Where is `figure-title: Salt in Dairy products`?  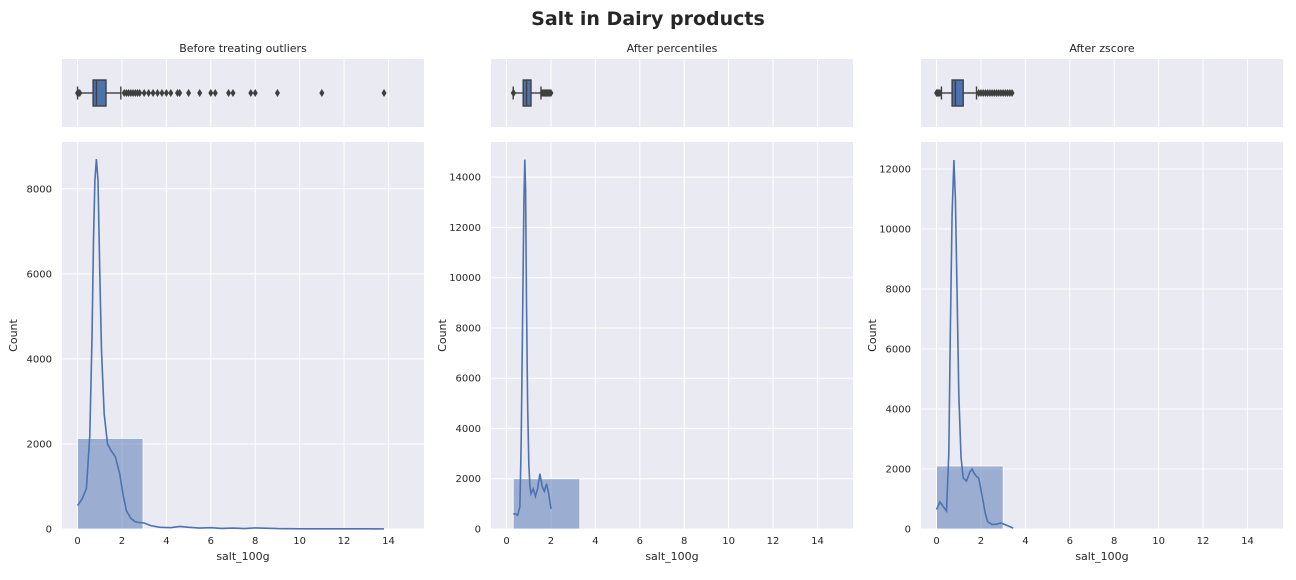 figure-title: Salt in Dairy products is located at coordinates (648, 19).